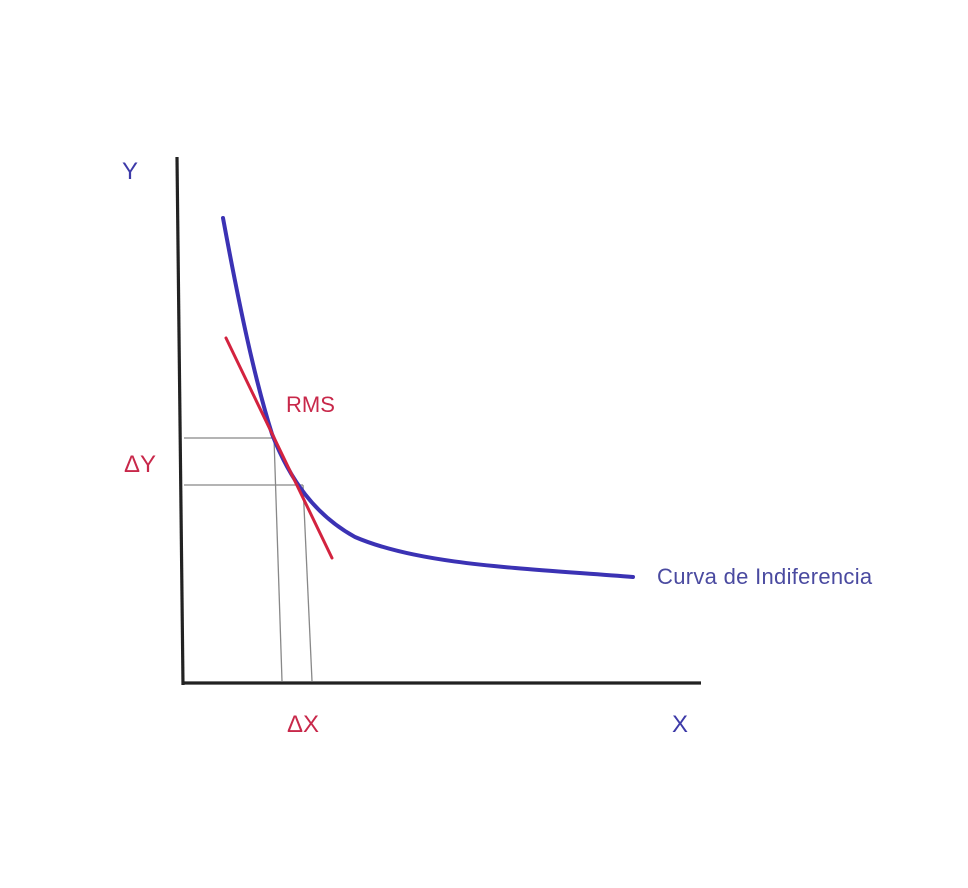  Describe the element at coordinates (310, 404) in the screenshot. I see `rms-label: RMS` at that location.